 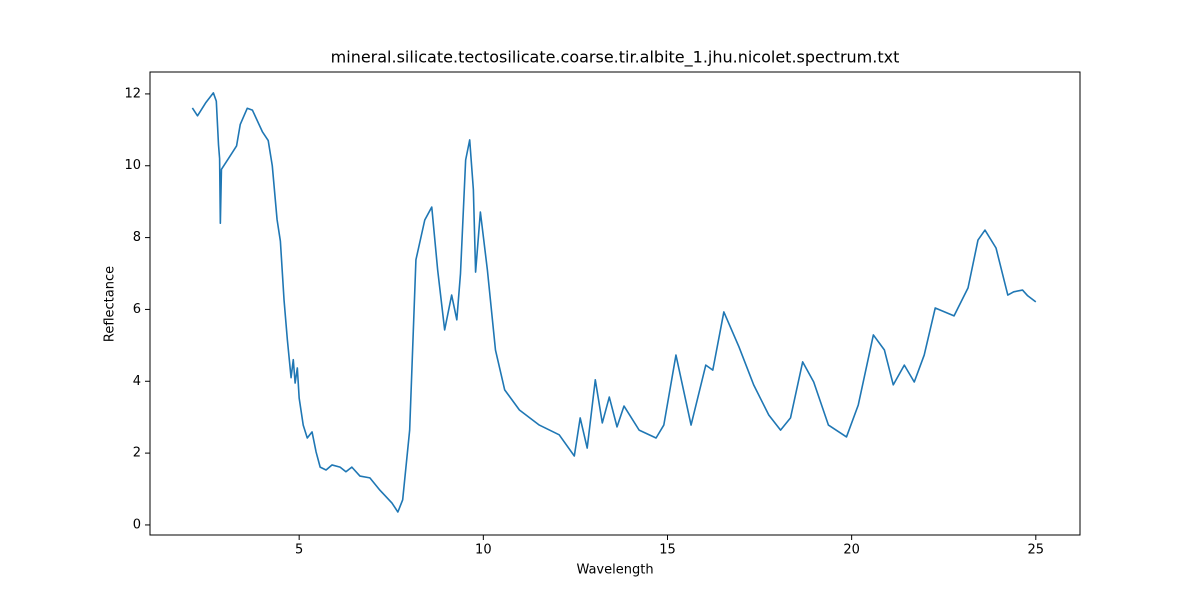 What do you see at coordinates (132, 93) in the screenshot?
I see `y-tick-label: 12` at bounding box center [132, 93].